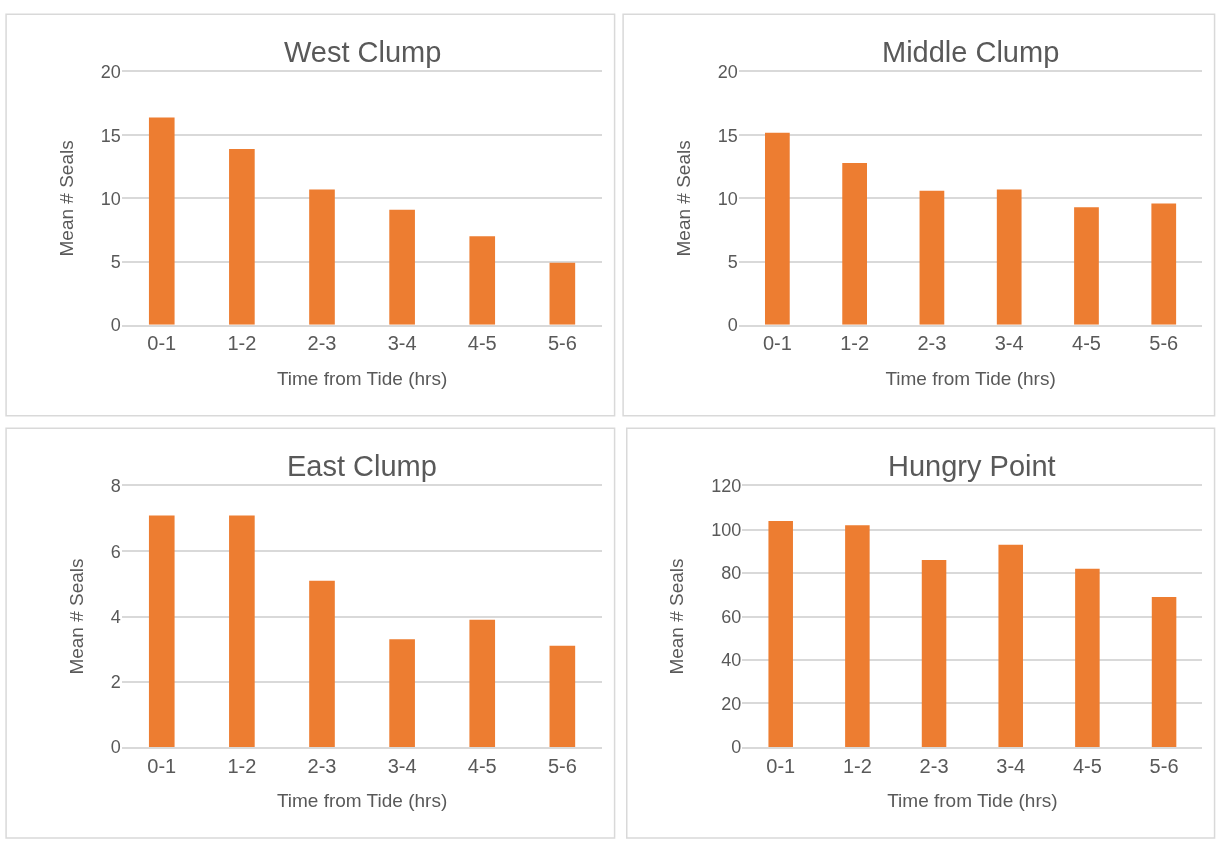 Image resolution: width=1217 pixels, height=848 pixels. What do you see at coordinates (972, 466) in the screenshot?
I see `chart-title: Hungry Point` at bounding box center [972, 466].